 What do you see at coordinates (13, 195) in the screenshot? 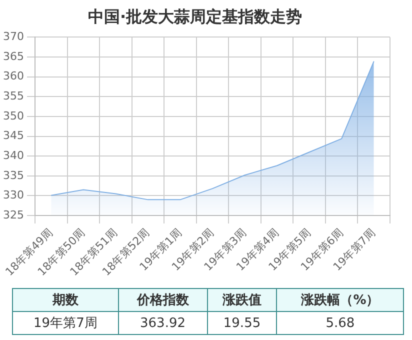
I see `y-tick-label: 330` at bounding box center [13, 195].